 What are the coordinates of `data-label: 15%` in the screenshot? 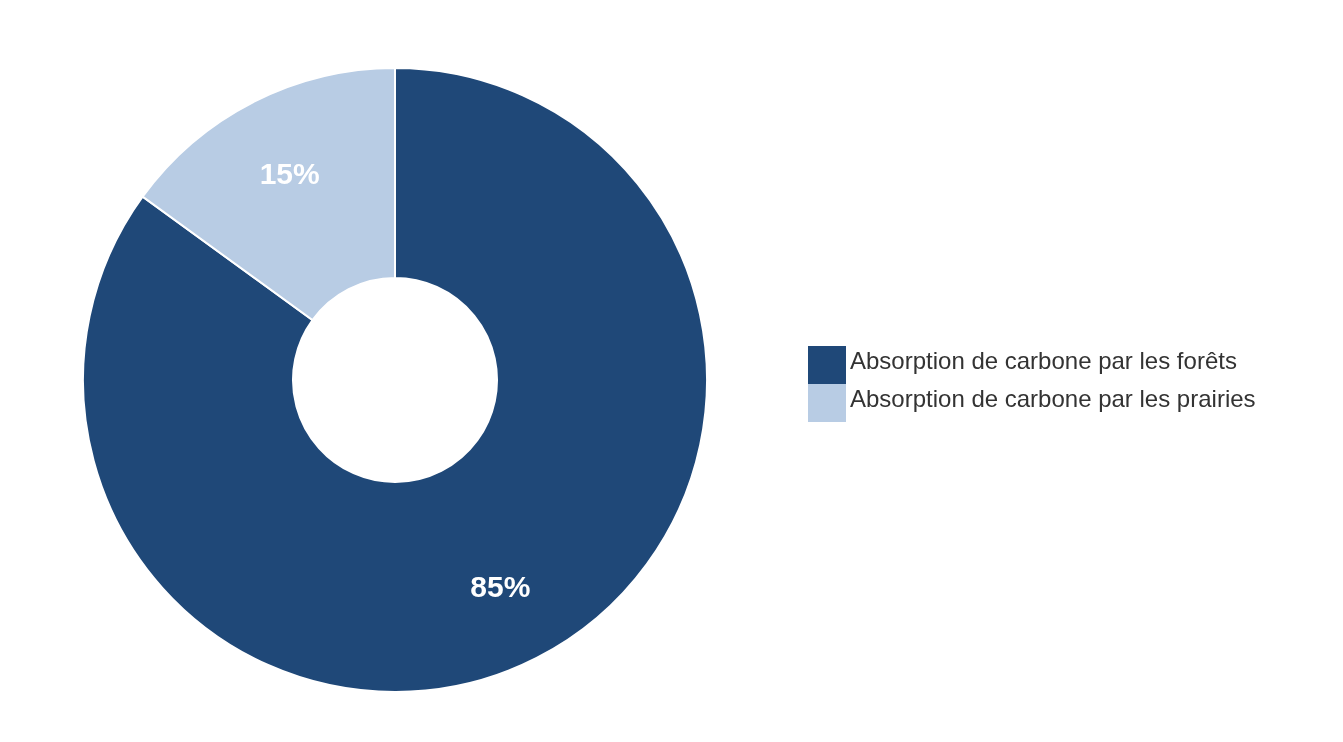 It's located at (289, 173).